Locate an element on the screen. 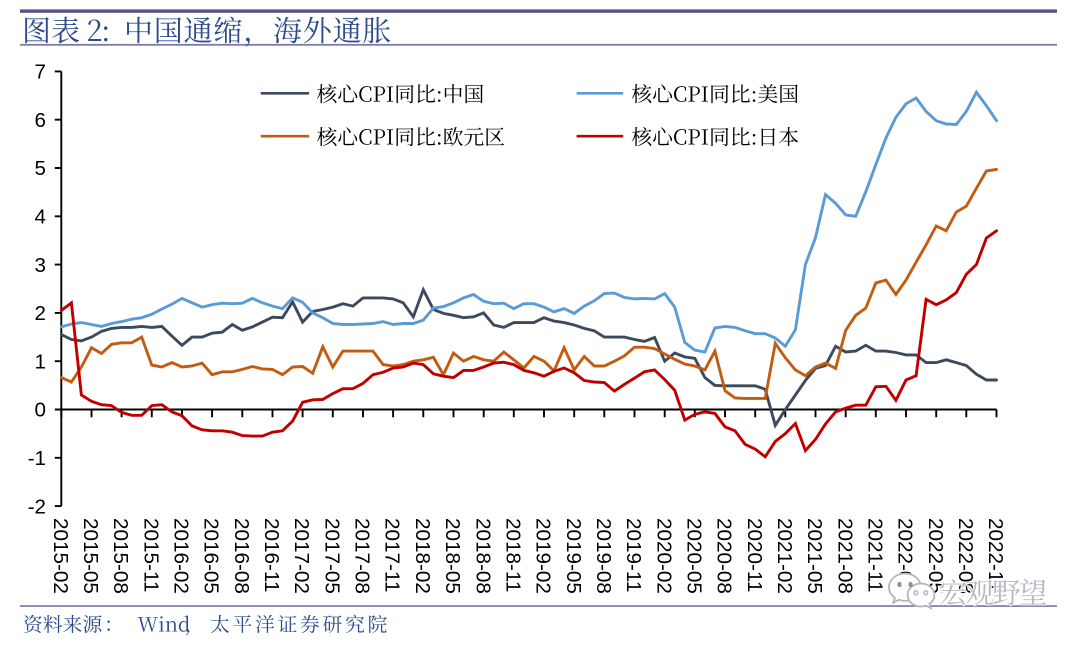 The width and height of the screenshot is (1080, 646). svg-text: 2016-02 is located at coordinates (181, 556).